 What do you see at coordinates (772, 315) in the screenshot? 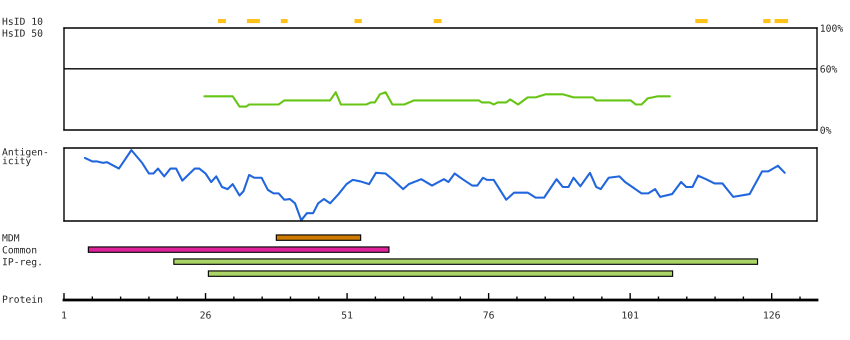
I see `x-tick-label: 126` at bounding box center [772, 315].